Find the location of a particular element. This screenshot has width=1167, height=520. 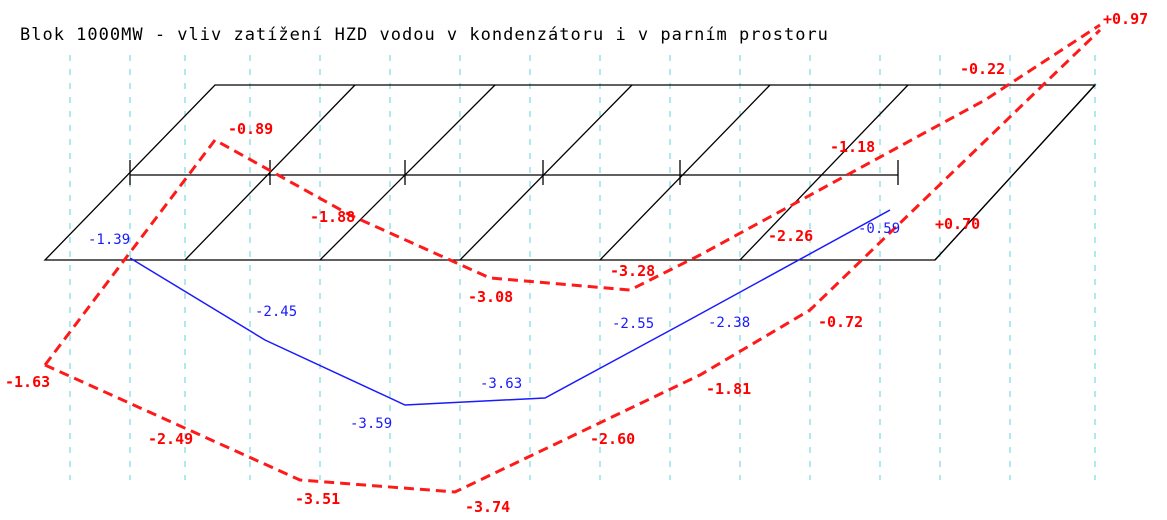

red-label: -1.88 is located at coordinates (332, 217).